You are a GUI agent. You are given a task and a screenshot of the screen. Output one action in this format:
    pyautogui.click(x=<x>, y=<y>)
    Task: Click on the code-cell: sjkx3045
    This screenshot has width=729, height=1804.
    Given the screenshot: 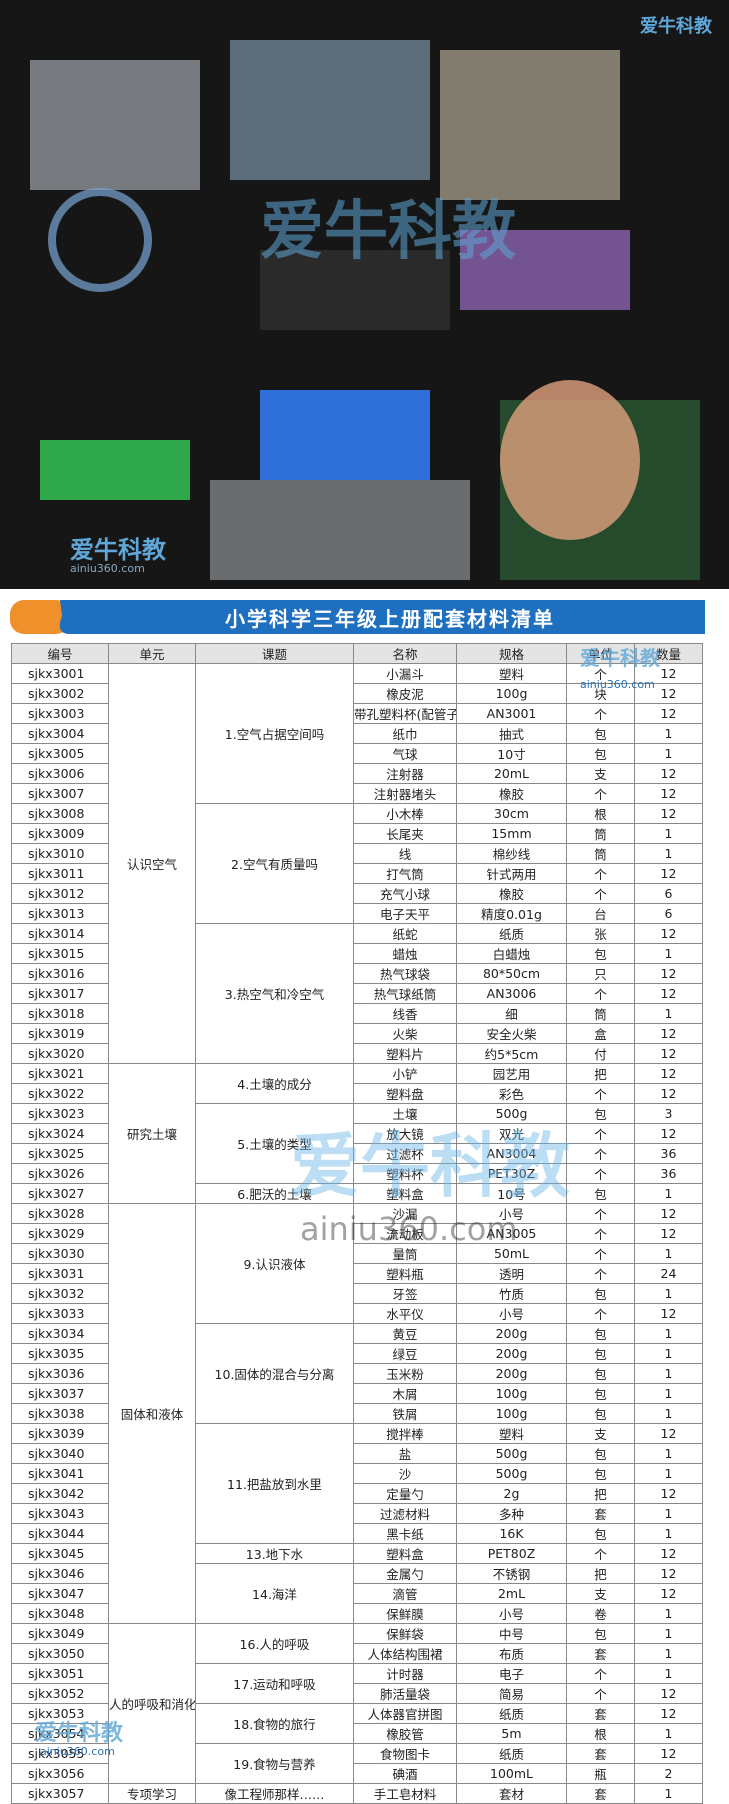 What is the action you would take?
    pyautogui.click(x=60, y=1553)
    